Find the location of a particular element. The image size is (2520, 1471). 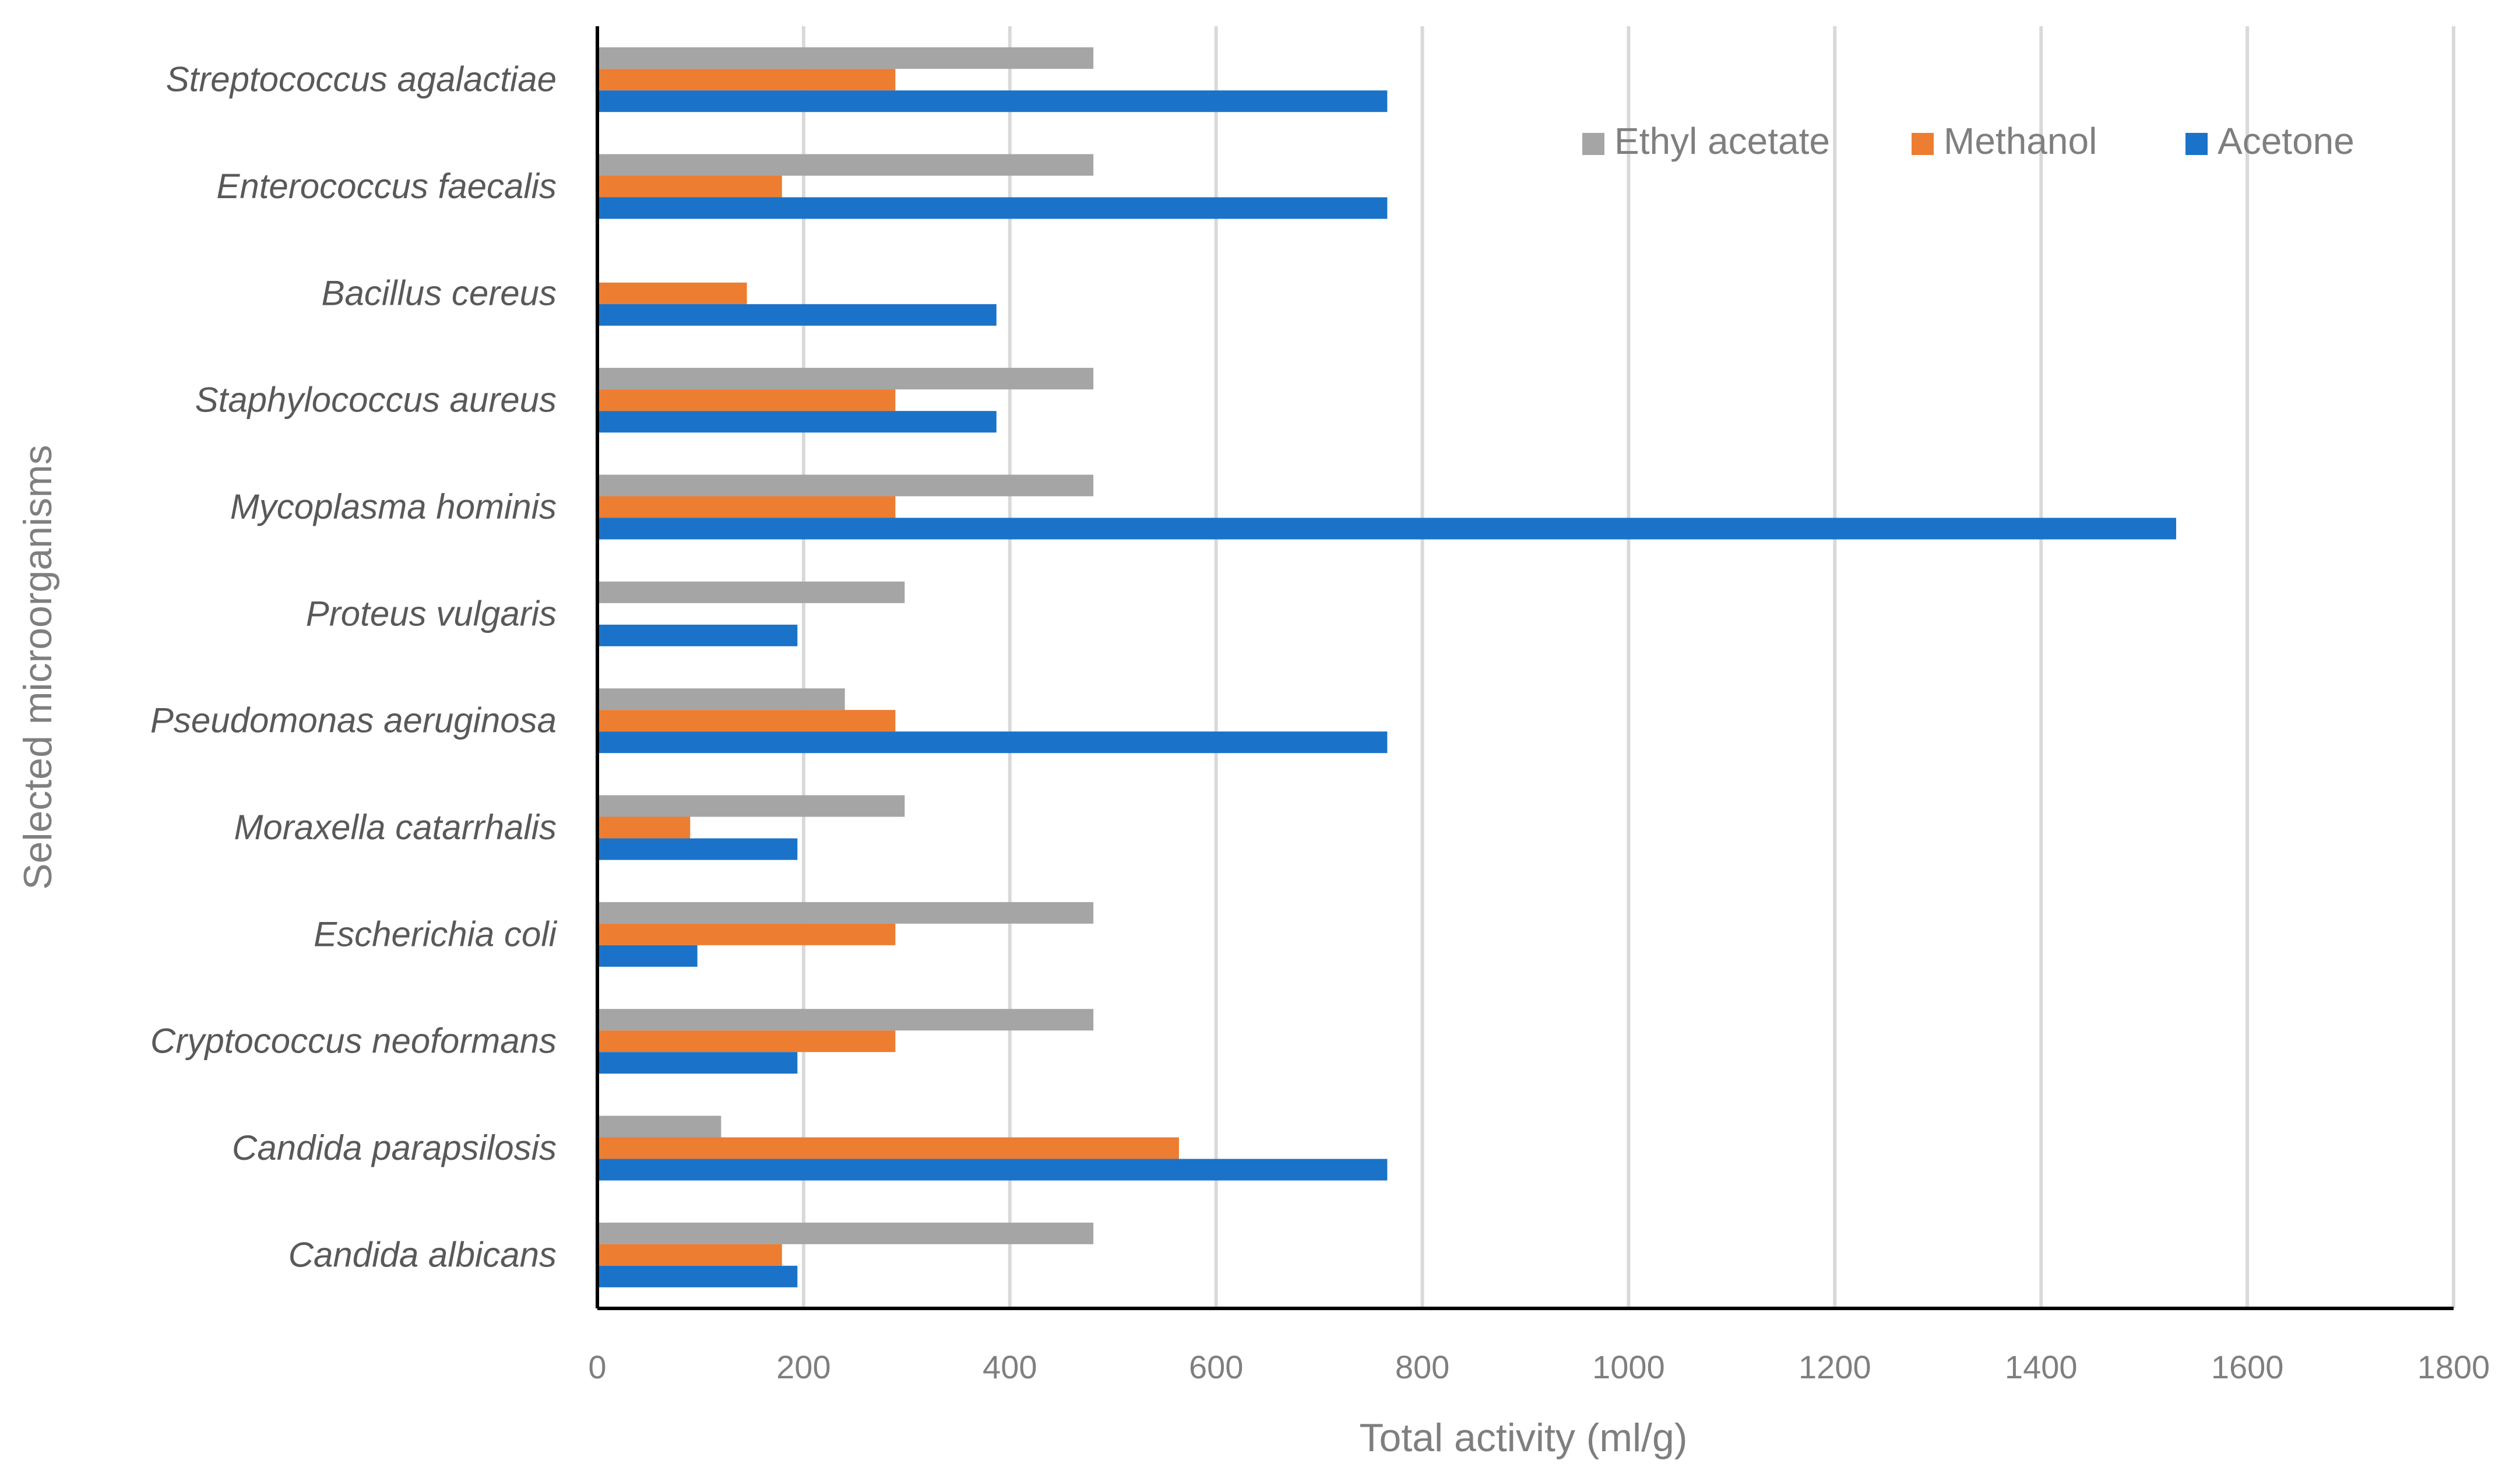

x-tick-label: 800 is located at coordinates (1422, 1367).